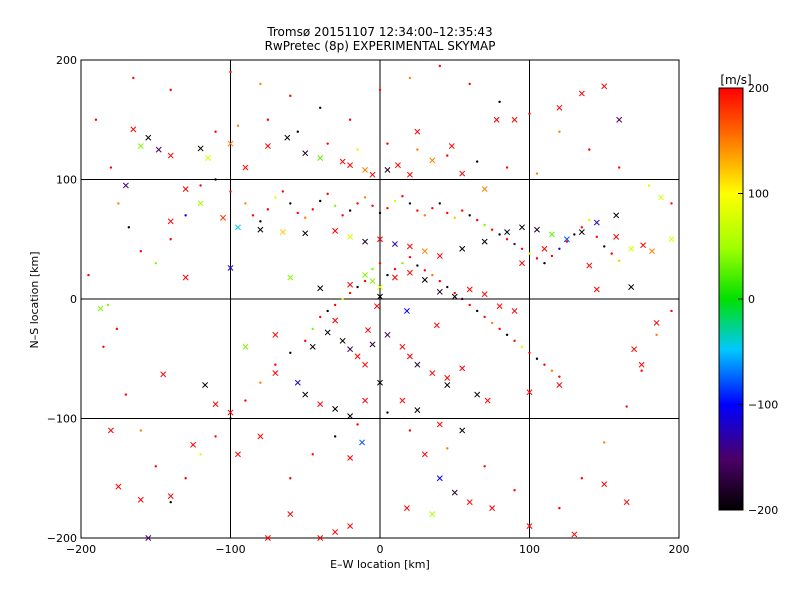 Image resolution: width=800 pixels, height=600 pixels. Describe the element at coordinates (73, 299) in the screenshot. I see `y-tick-label: 0` at that location.